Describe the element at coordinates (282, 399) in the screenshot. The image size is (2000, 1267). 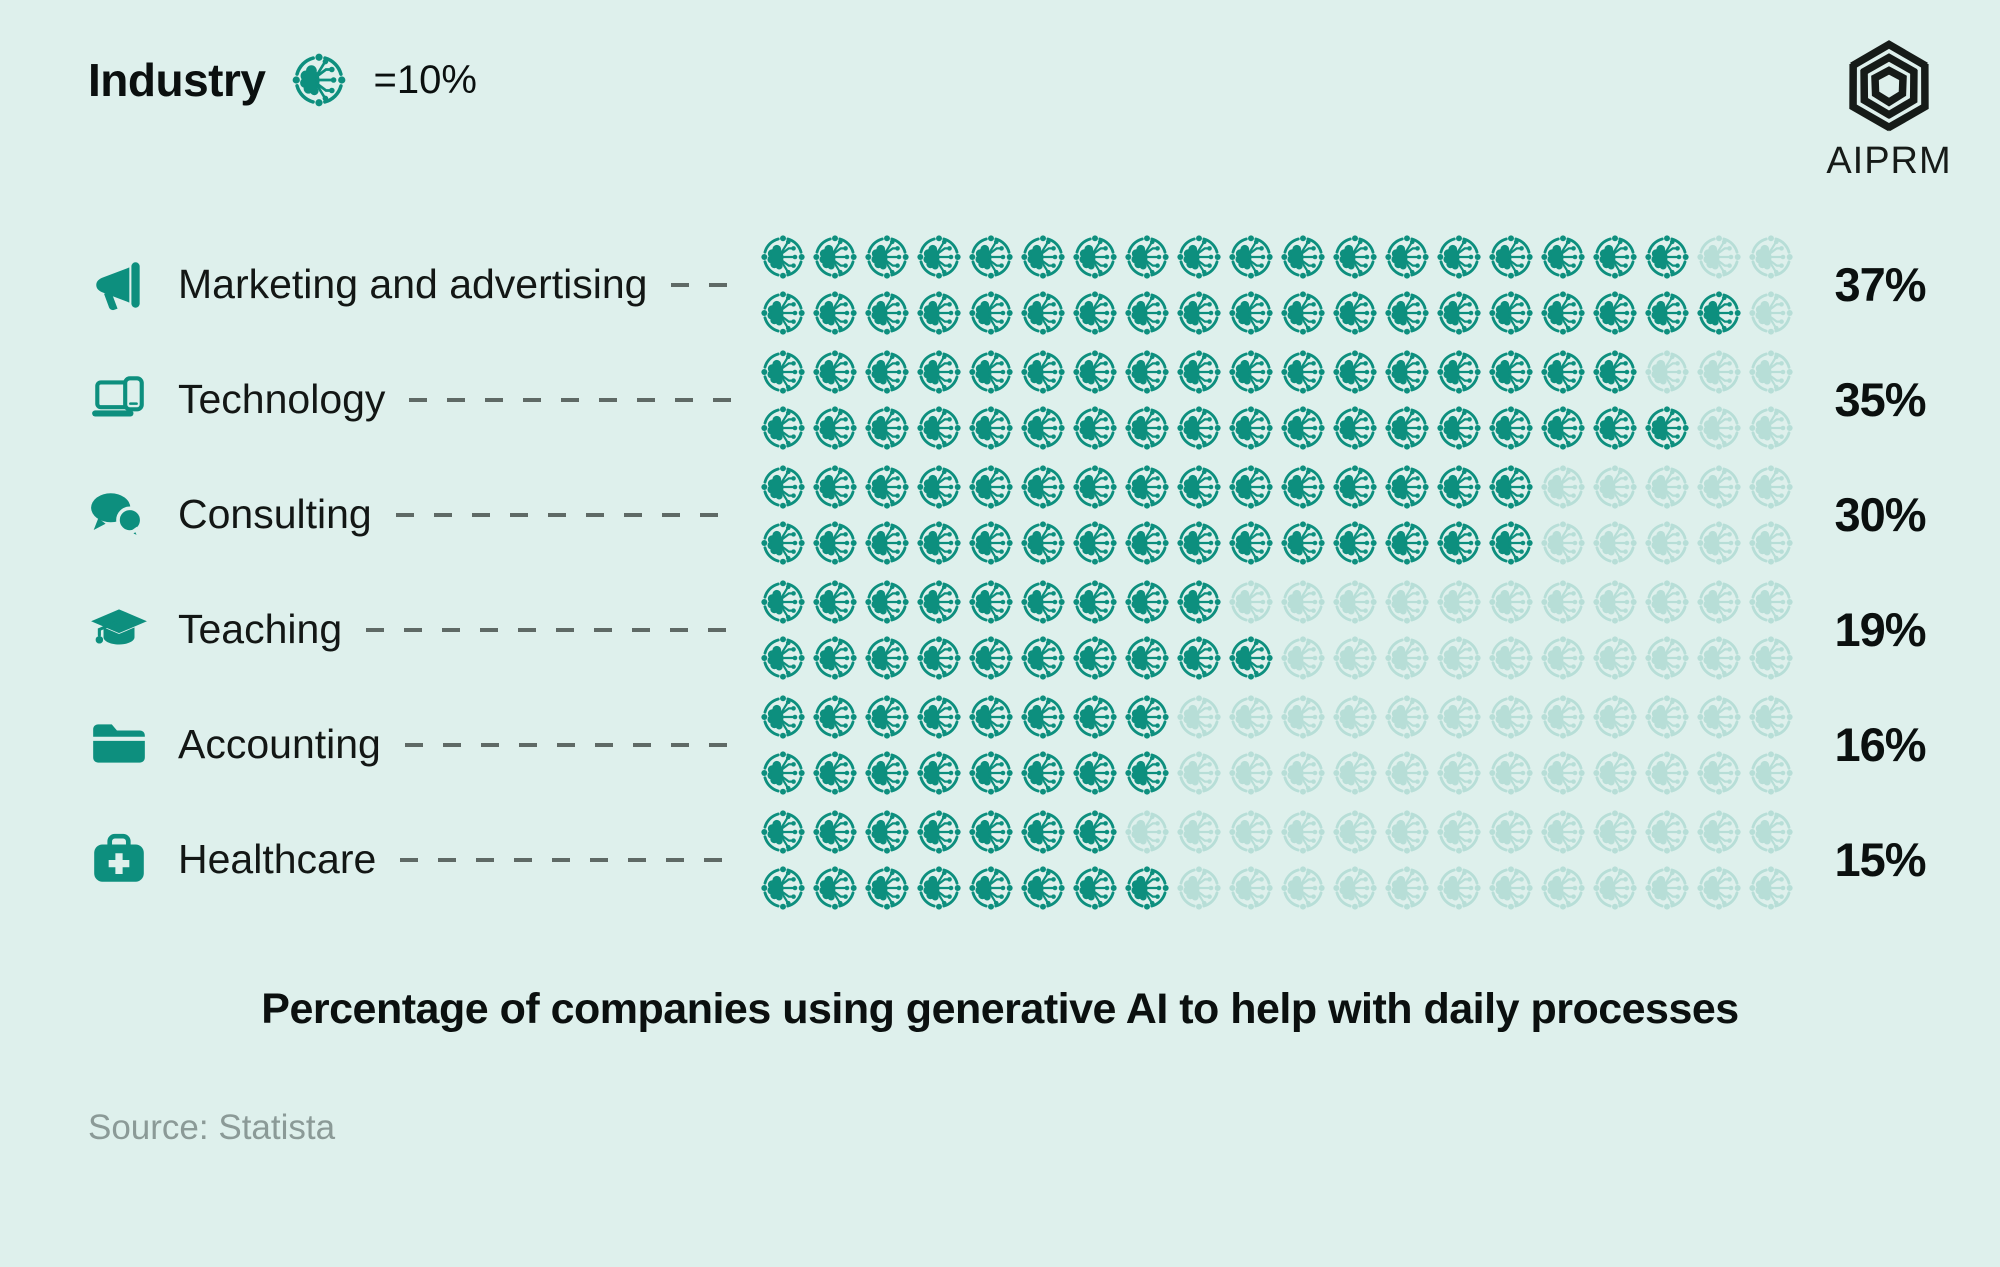
I see `category-label: Technology` at that location.